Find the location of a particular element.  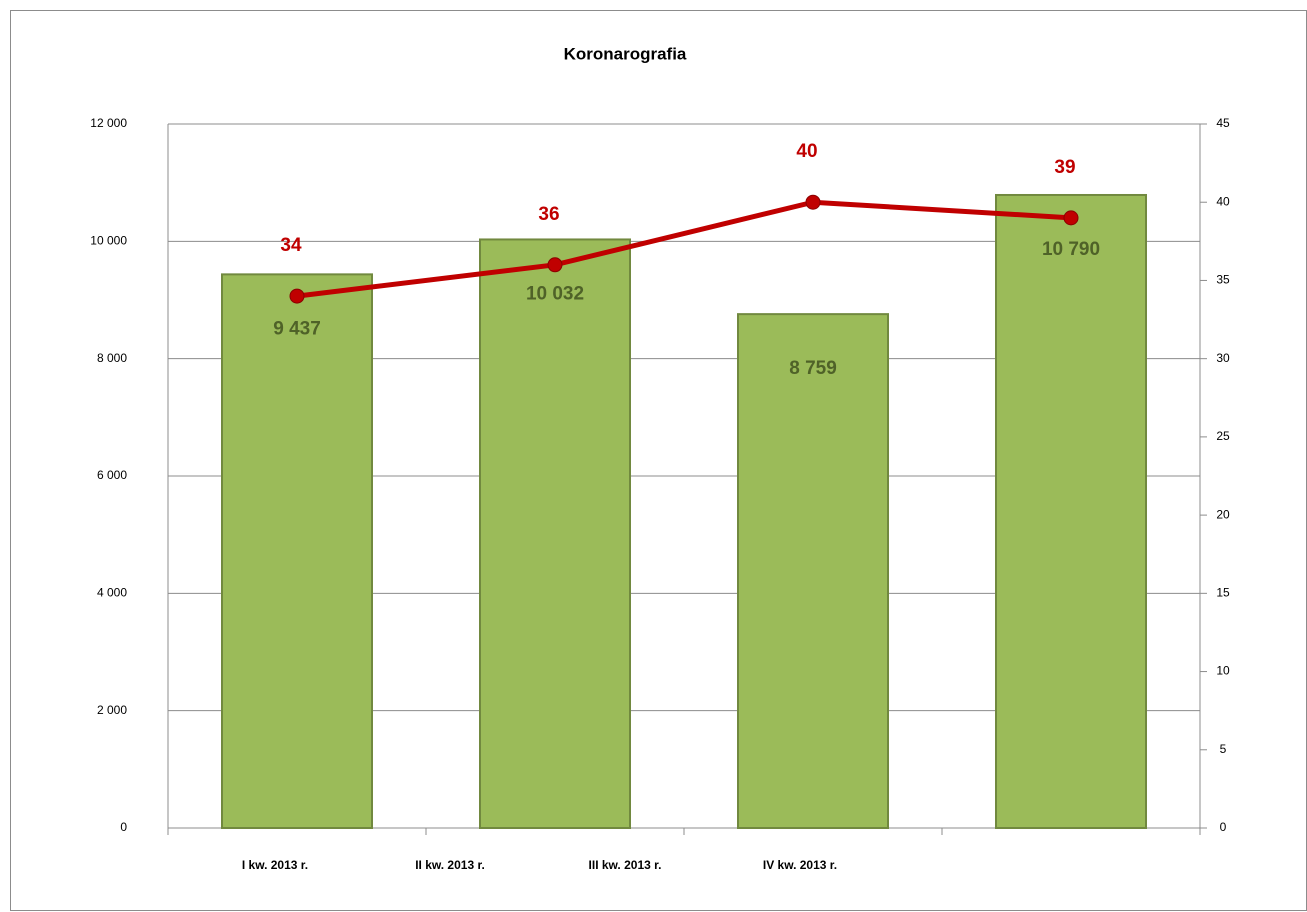

bar-value-label: 9 437 is located at coordinates (297, 328).